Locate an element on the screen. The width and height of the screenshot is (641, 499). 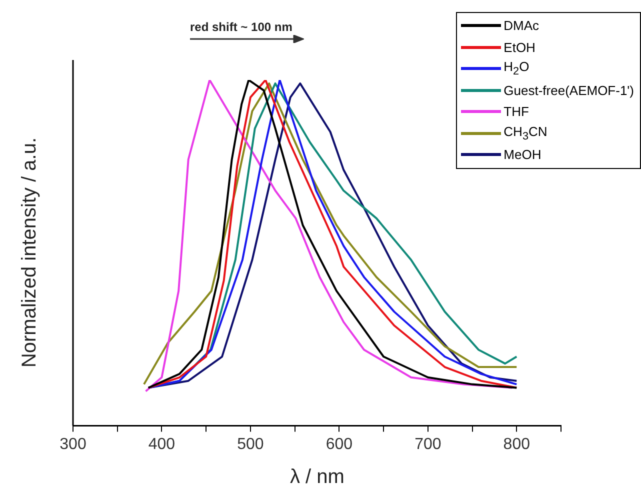
y-axis-title: Normalized intensity / a.u. is located at coordinates (30, 253).